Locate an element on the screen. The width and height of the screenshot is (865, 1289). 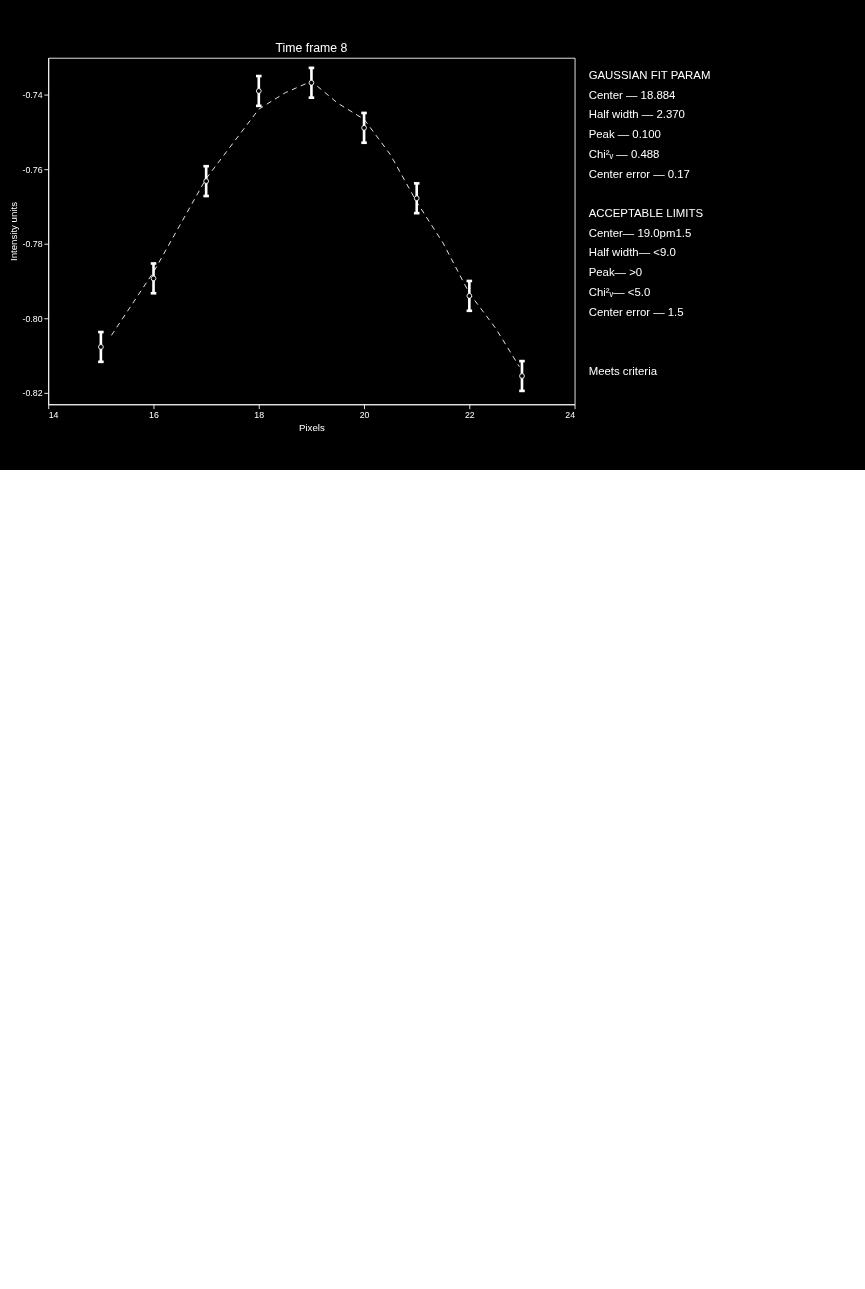
text: Half width — 2.370 is located at coordinates (636, 114).